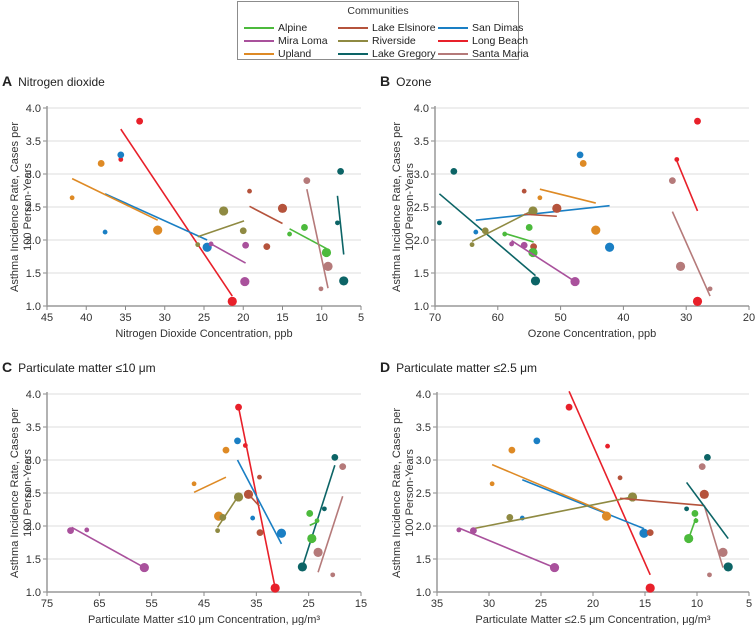  I want to click on panel-c-letter: C, so click(7, 367).